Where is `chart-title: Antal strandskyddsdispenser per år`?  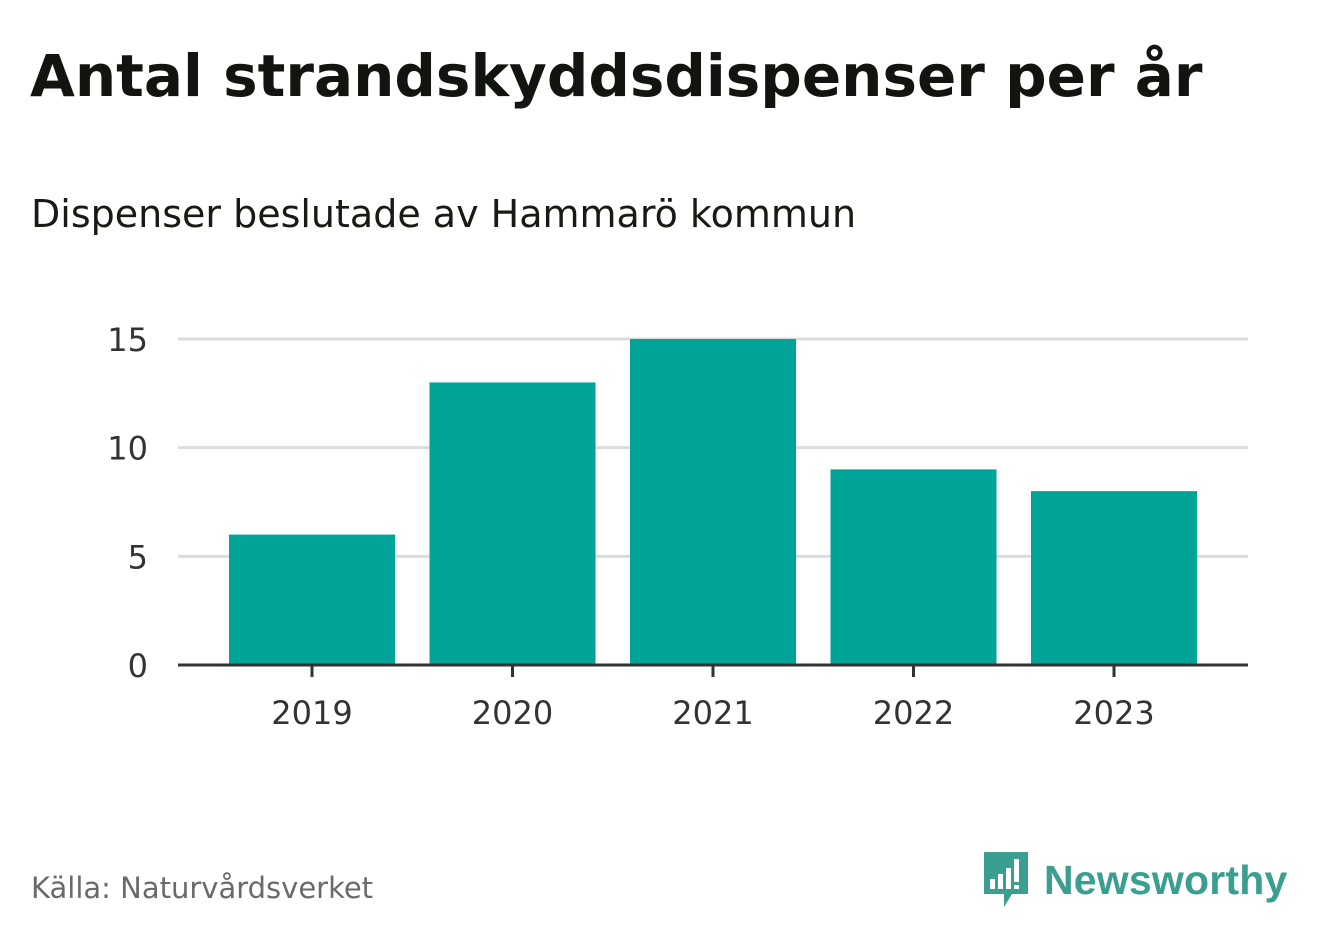
chart-title: Antal strandskyddsdispenser per år is located at coordinates (616, 76).